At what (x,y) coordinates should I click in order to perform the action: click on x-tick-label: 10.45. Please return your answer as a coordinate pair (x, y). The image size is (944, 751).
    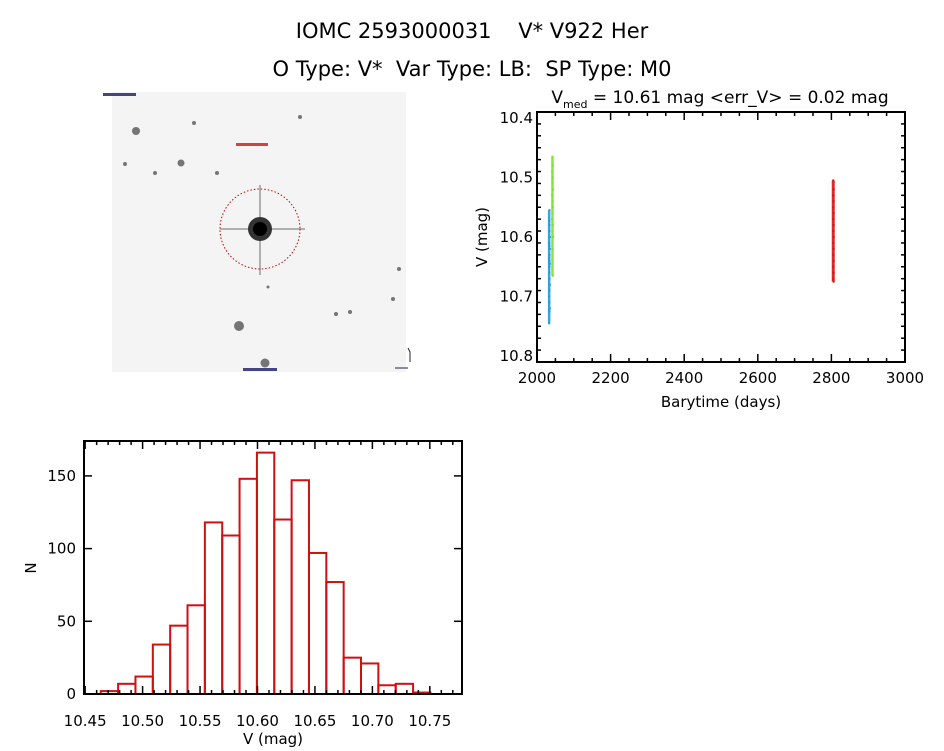
    Looking at the image, I should click on (85, 721).